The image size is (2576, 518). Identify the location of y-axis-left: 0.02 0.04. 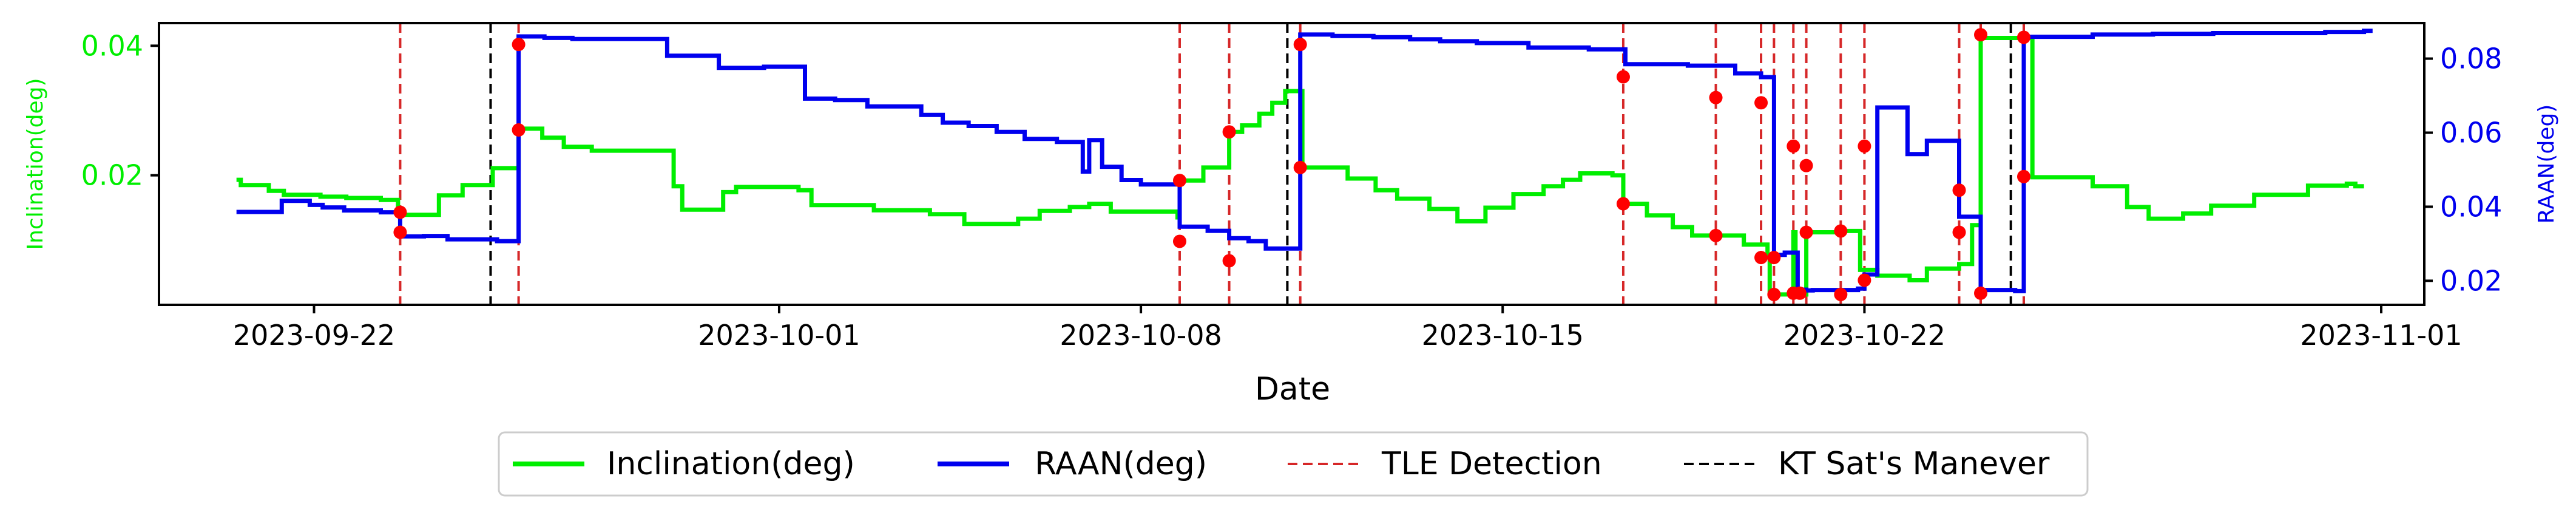
(120, 110).